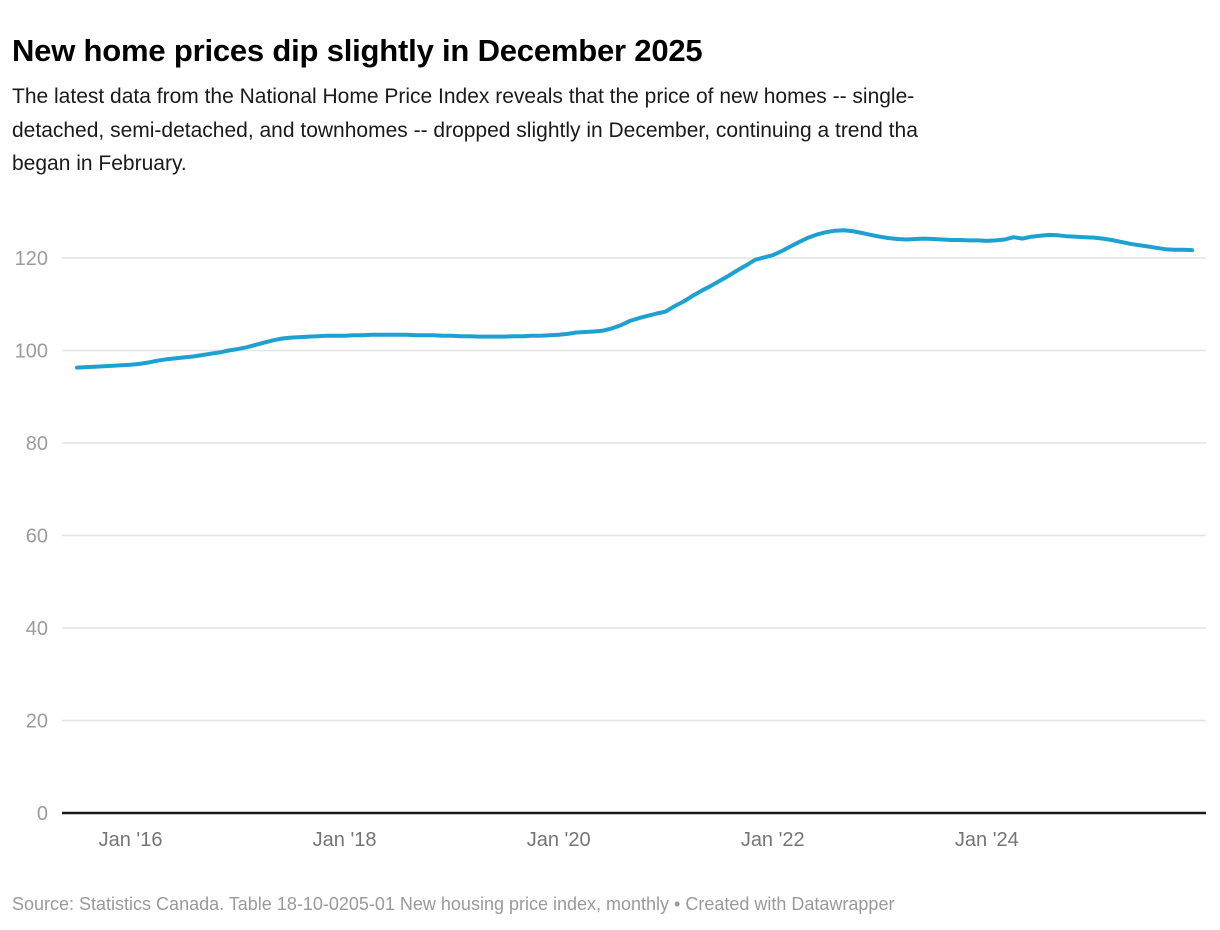 Image resolution: width=1220 pixels, height=930 pixels. What do you see at coordinates (37, 444) in the screenshot?
I see `y-tick-label: 80` at bounding box center [37, 444].